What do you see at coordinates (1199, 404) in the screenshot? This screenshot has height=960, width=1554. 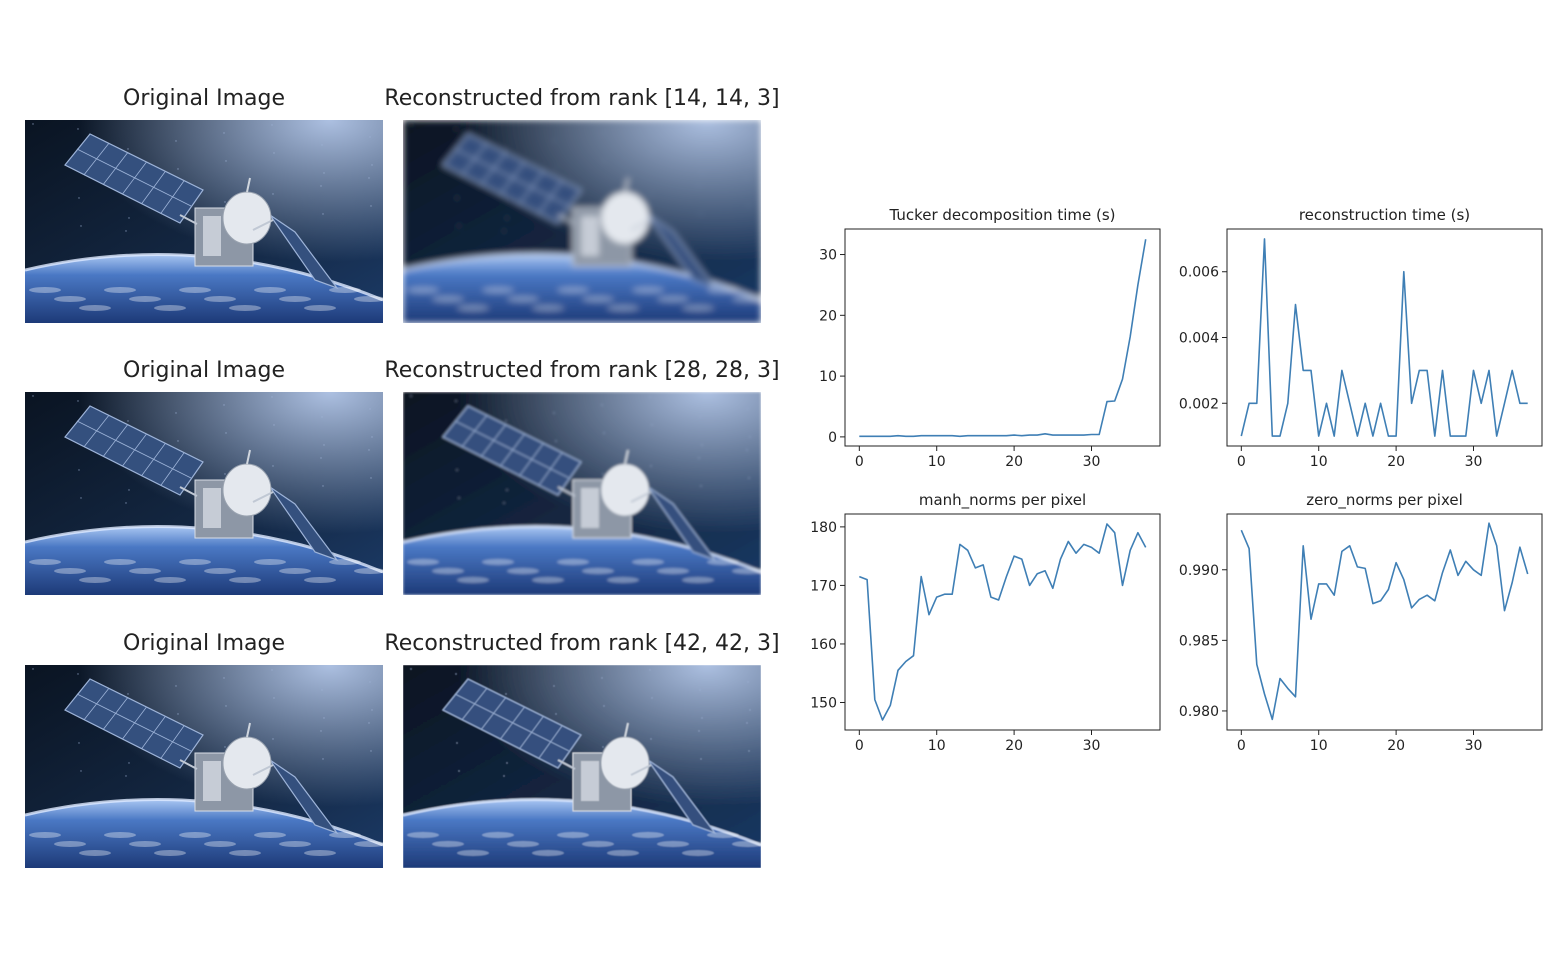 I see `y-tick-label: 0.002` at bounding box center [1199, 404].